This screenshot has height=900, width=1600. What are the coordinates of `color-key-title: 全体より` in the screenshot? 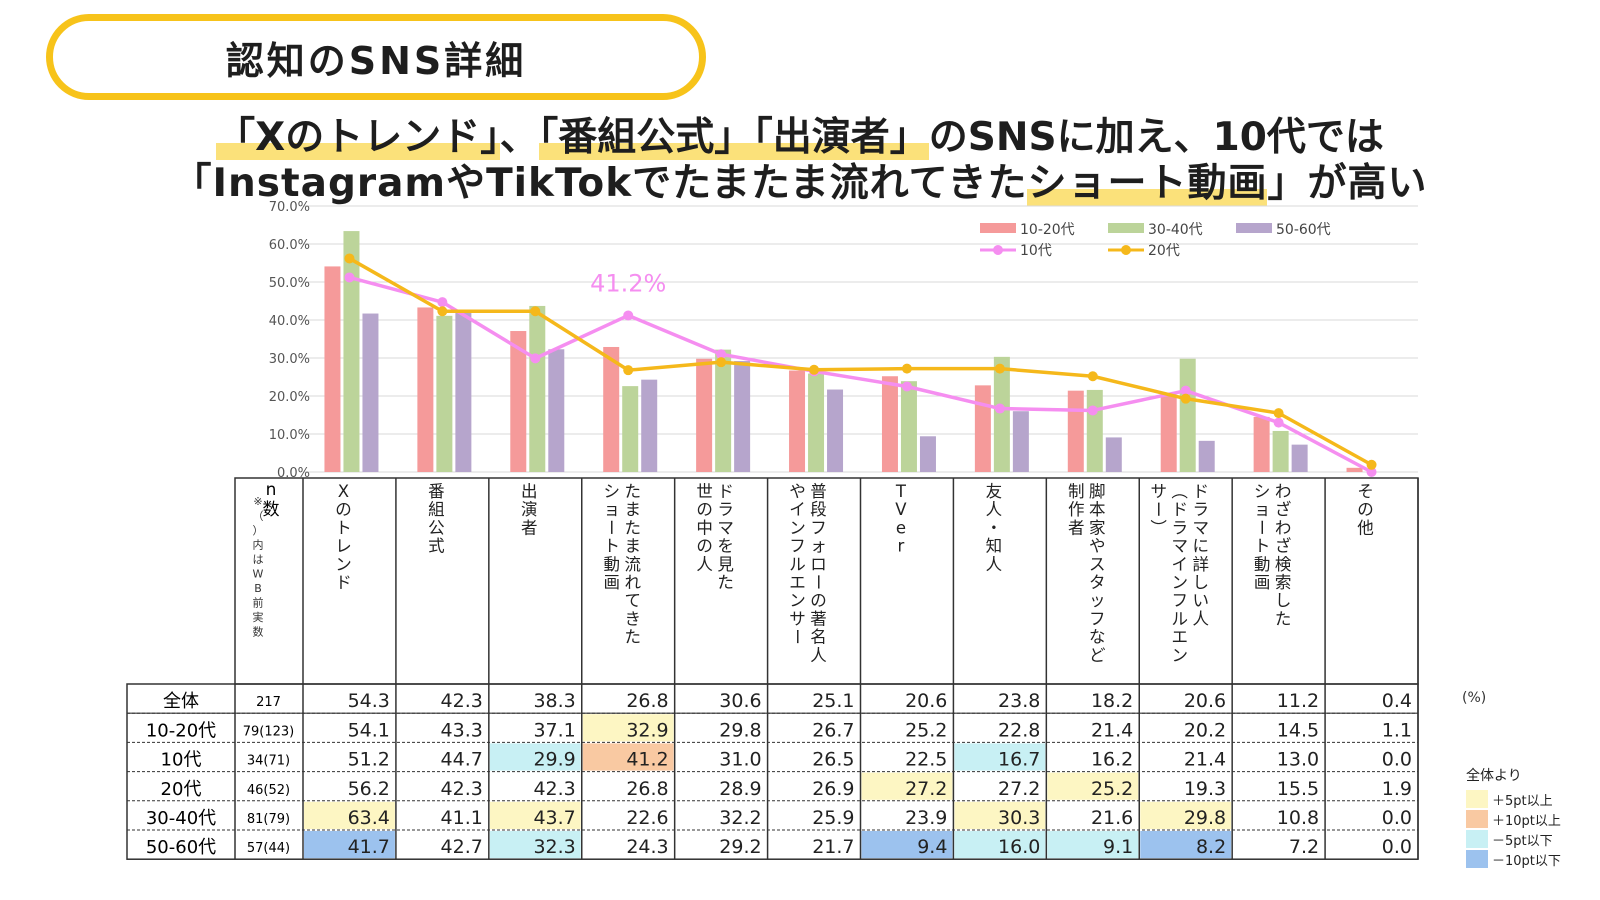 It's located at (1494, 776).